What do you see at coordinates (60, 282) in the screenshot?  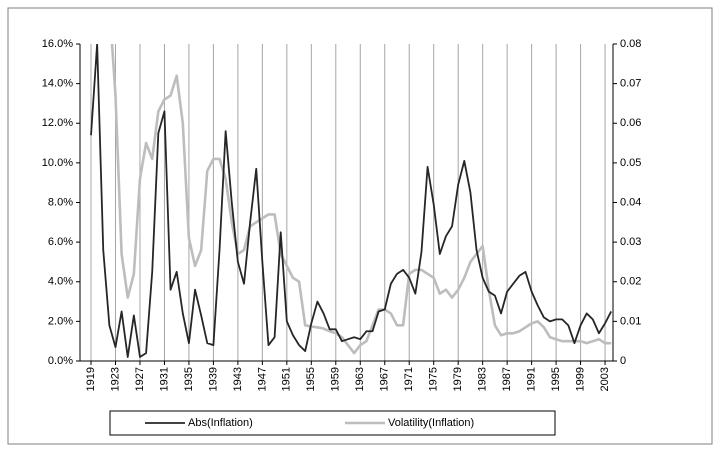 I see `y-tick-label: 4.0%` at bounding box center [60, 282].